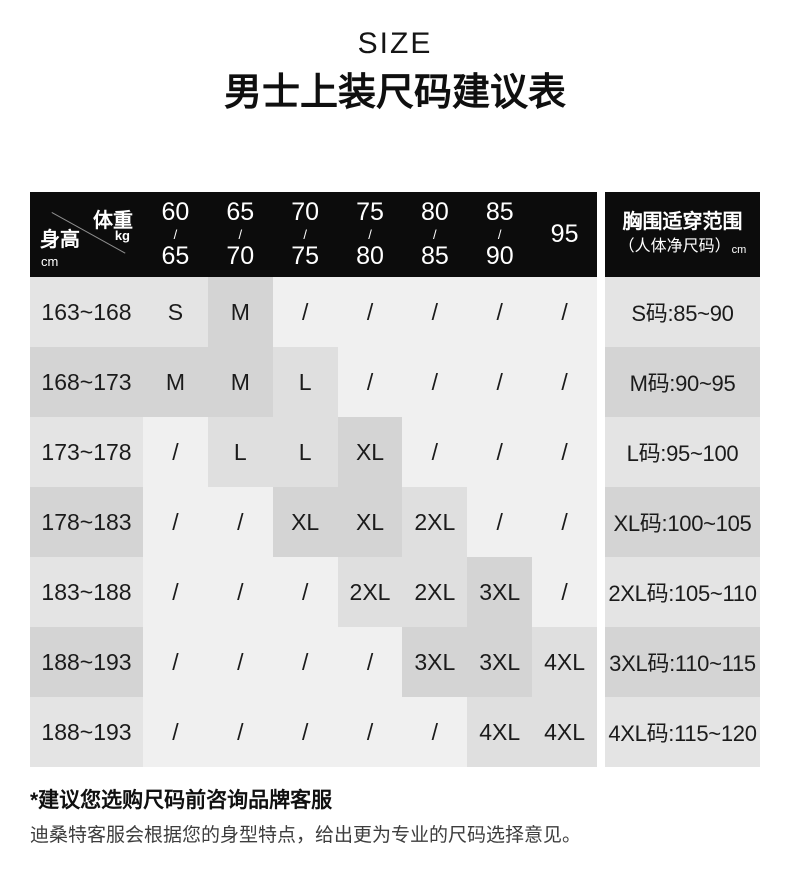 The image size is (790, 873). What do you see at coordinates (434, 212) in the screenshot?
I see `weight-top: 80` at bounding box center [434, 212].